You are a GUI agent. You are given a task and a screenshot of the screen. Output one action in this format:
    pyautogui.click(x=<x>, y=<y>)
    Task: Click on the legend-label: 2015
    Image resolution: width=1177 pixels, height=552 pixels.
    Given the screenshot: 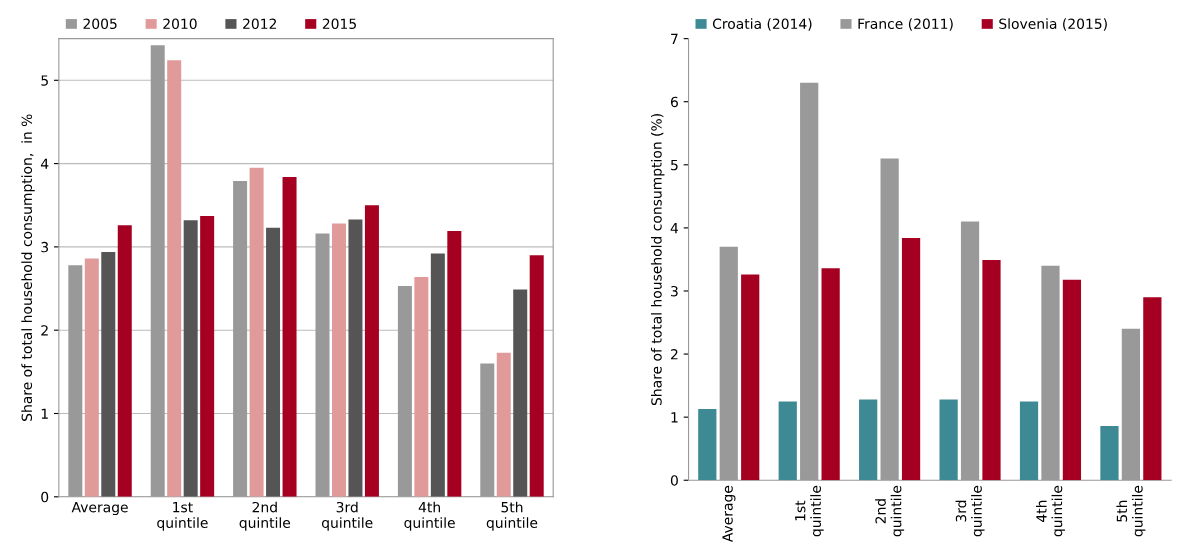 What is the action you would take?
    pyautogui.click(x=339, y=23)
    